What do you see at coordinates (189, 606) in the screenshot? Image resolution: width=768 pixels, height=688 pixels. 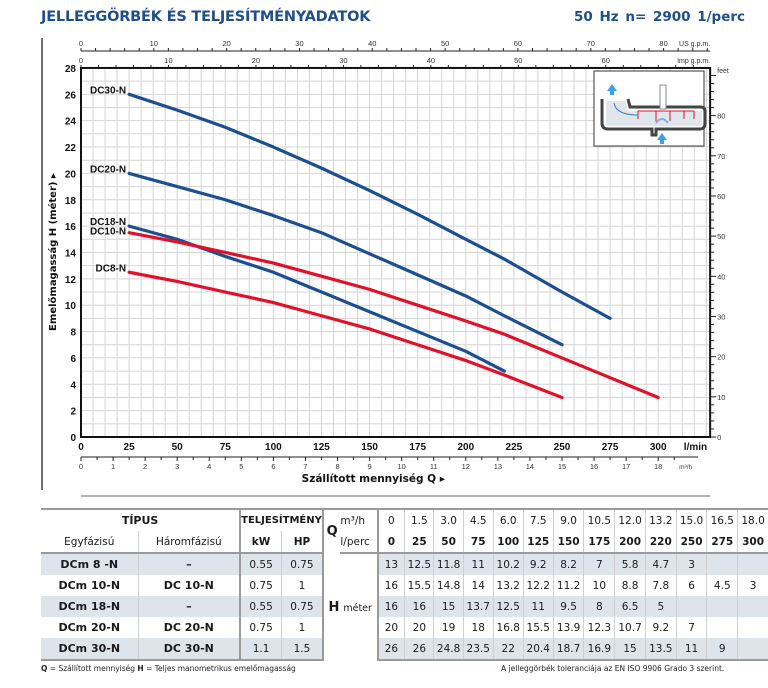 I see `three-phase-model: –` at bounding box center [189, 606].